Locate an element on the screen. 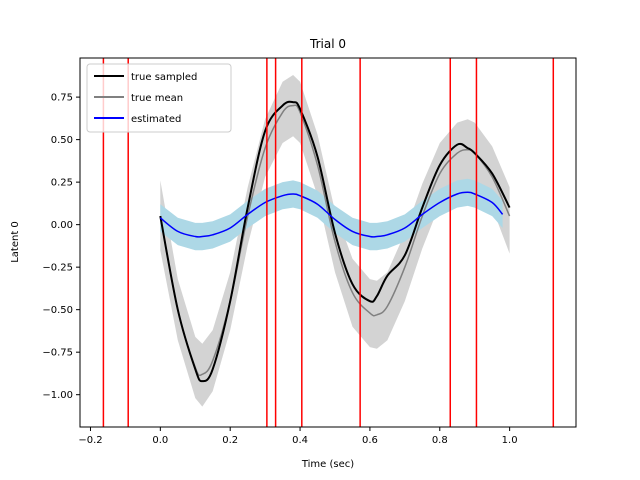 The height and width of the screenshot is (480, 640). legend-box is located at coordinates (159, 98).